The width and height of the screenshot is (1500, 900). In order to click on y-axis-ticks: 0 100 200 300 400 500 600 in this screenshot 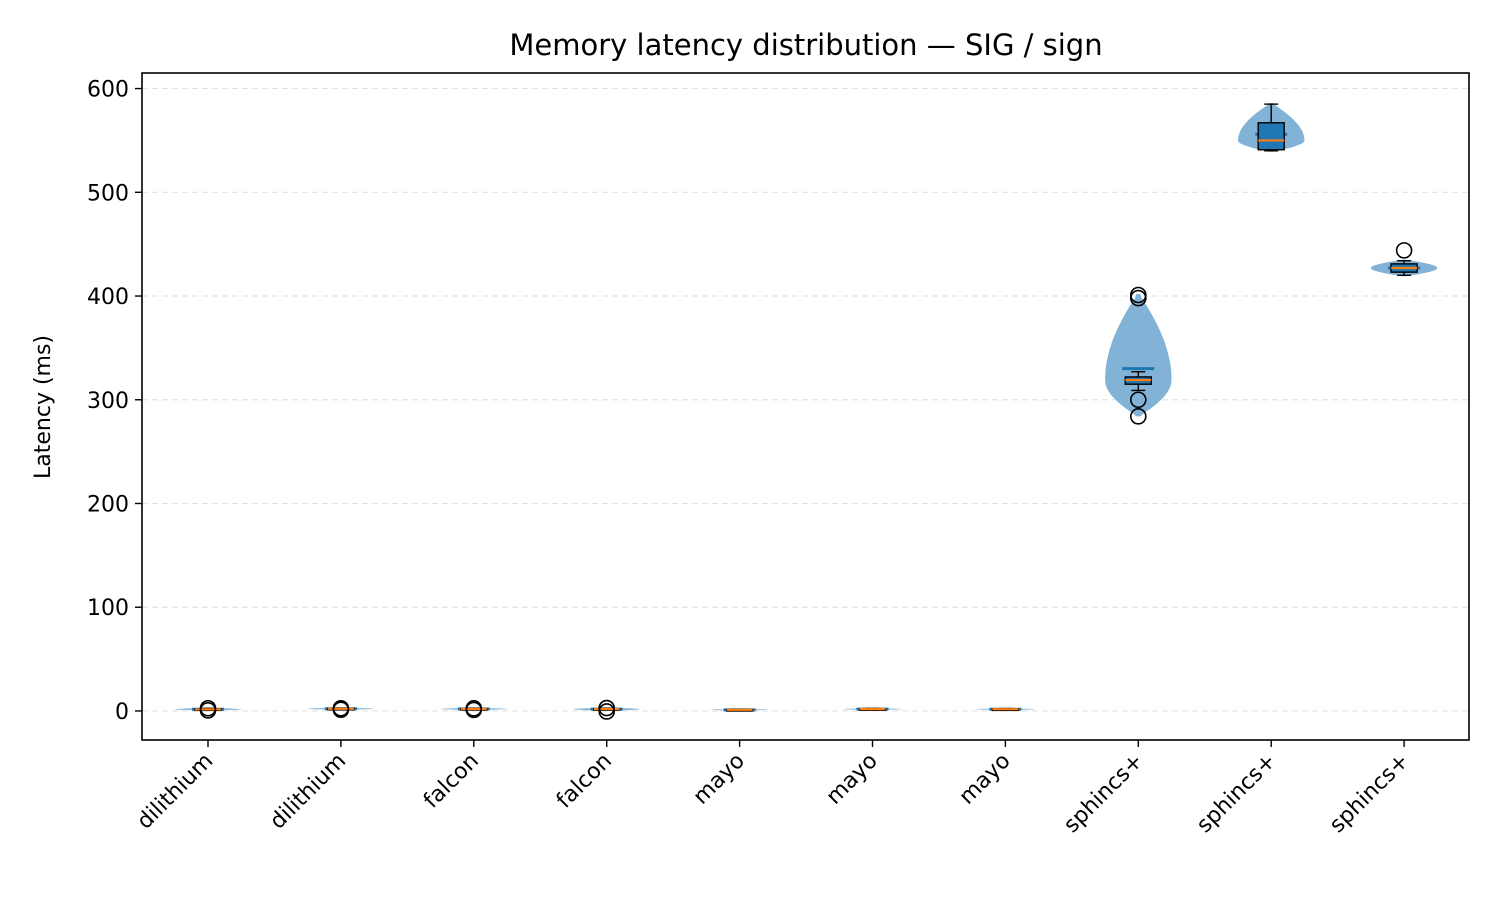, I will do `click(114, 401)`.